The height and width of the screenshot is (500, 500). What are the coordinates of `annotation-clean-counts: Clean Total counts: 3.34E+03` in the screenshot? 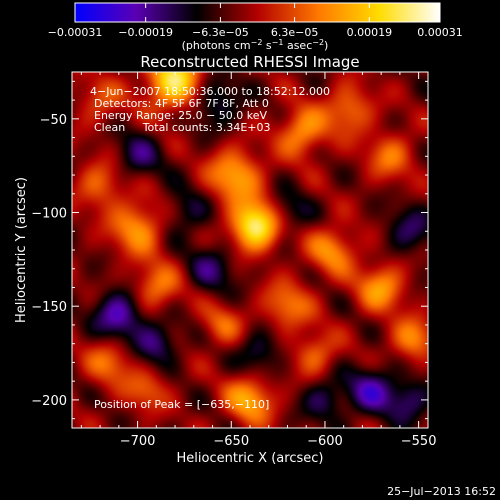 It's located at (182, 127).